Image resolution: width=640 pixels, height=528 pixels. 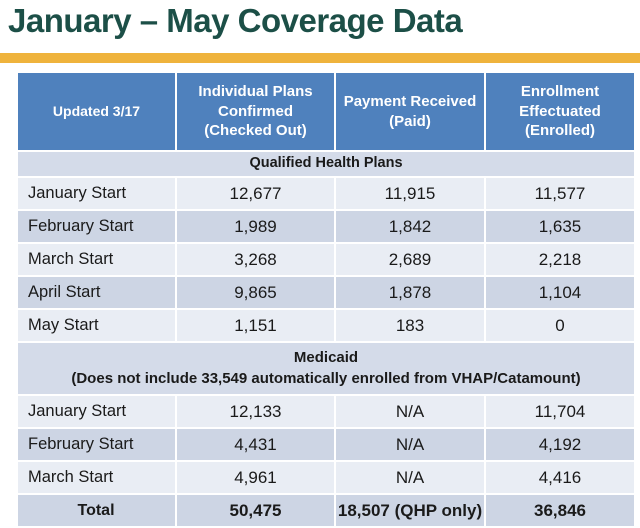 What do you see at coordinates (326, 358) in the screenshot?
I see `medicaid-section-line1: Medicaid` at bounding box center [326, 358].